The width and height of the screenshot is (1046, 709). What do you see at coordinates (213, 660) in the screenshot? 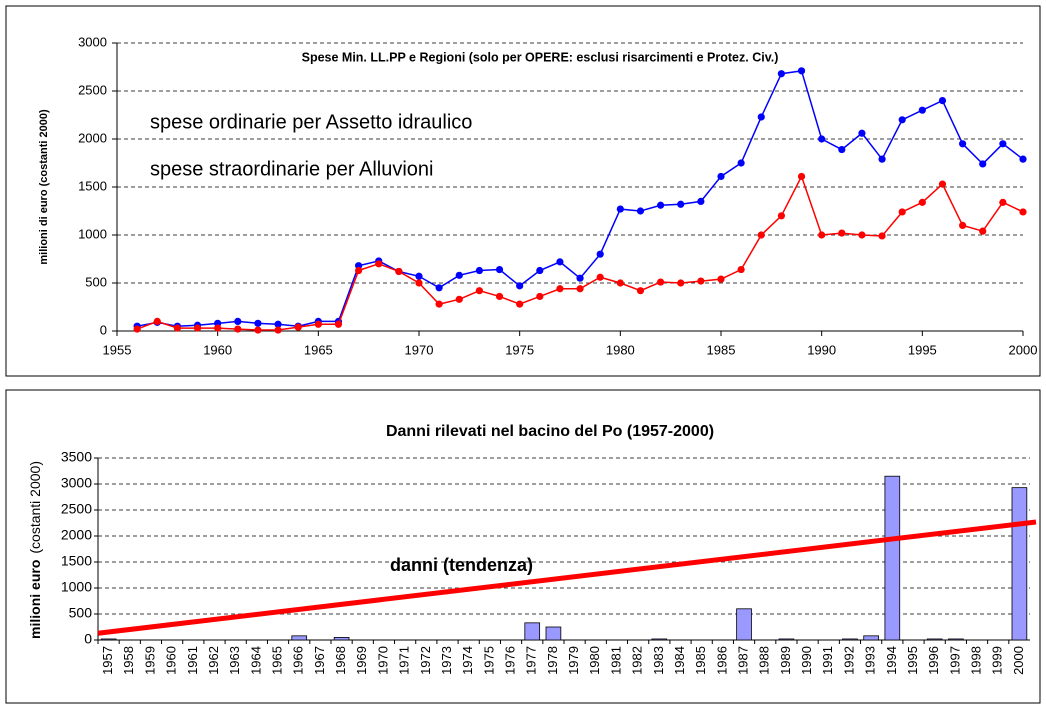
I see `x-tick-label: 1962` at bounding box center [213, 660].